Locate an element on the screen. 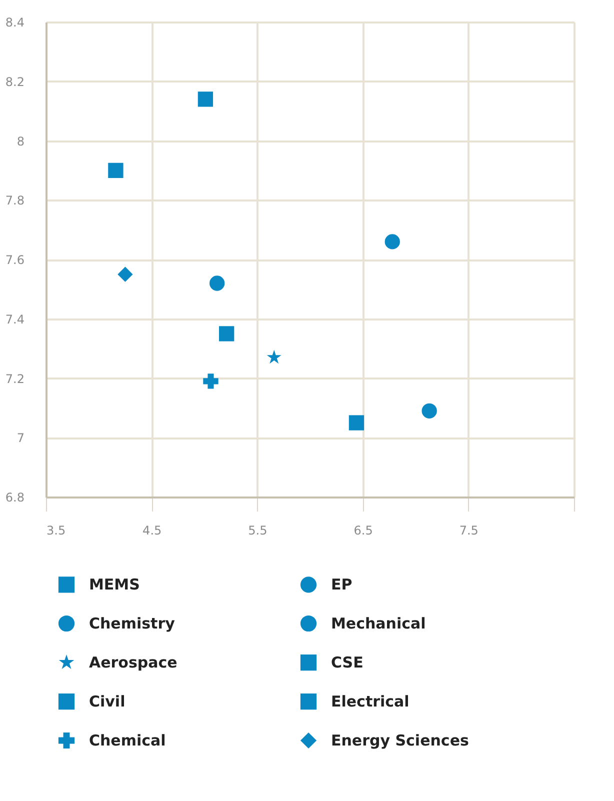 The width and height of the screenshot is (614, 801). y-tick-label: 7 is located at coordinates (20, 438).